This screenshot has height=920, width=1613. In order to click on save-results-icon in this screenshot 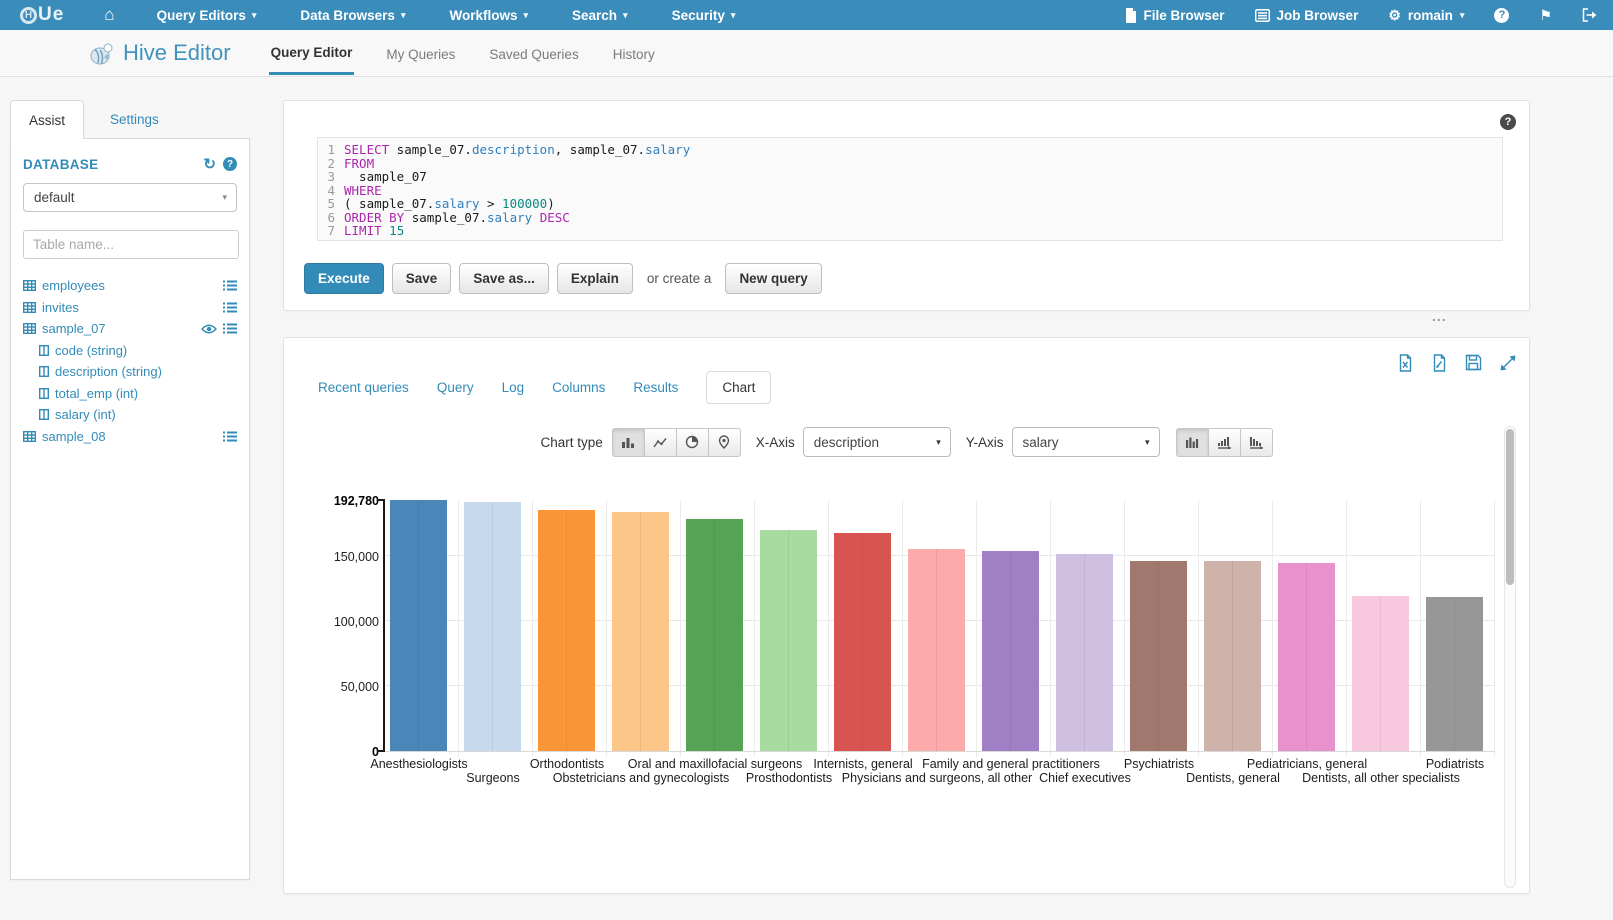, I will do `click(1473, 362)`.